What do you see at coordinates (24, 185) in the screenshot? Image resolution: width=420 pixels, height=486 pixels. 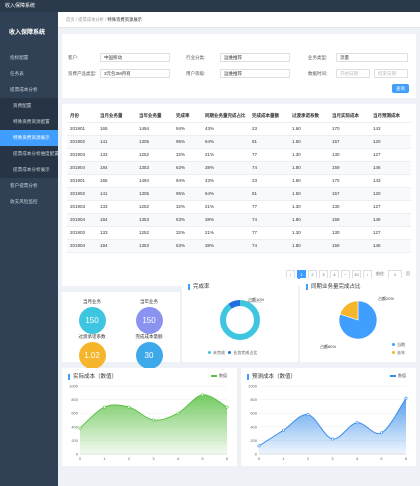 I see `sidebar-item: 客户提票分析` at bounding box center [24, 185].